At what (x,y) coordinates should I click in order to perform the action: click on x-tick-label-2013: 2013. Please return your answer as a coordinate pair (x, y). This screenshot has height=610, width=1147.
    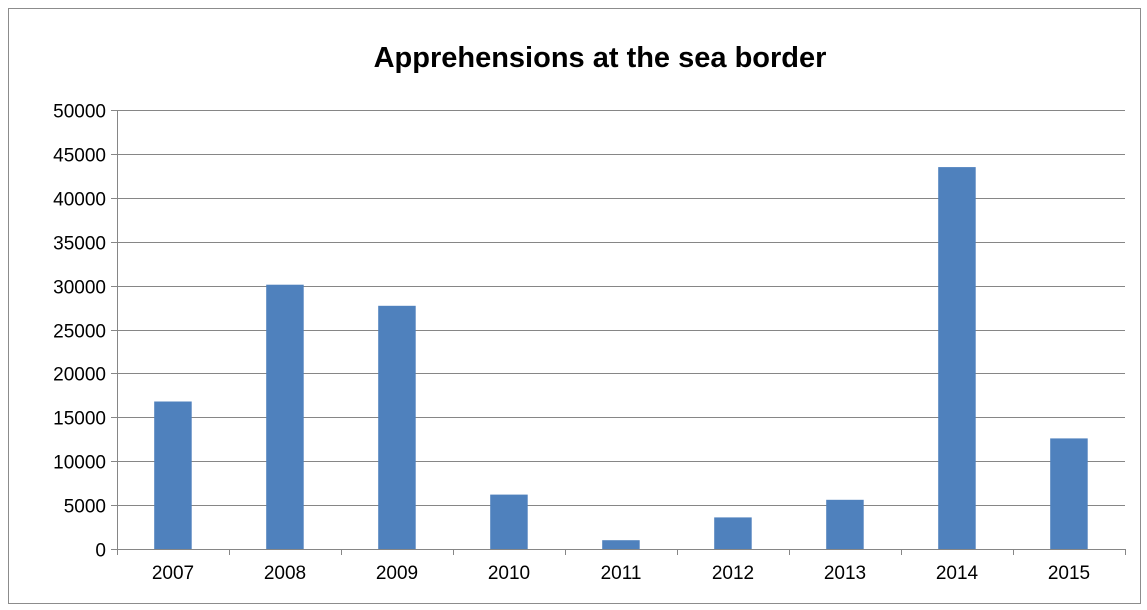
    Looking at the image, I should click on (845, 573).